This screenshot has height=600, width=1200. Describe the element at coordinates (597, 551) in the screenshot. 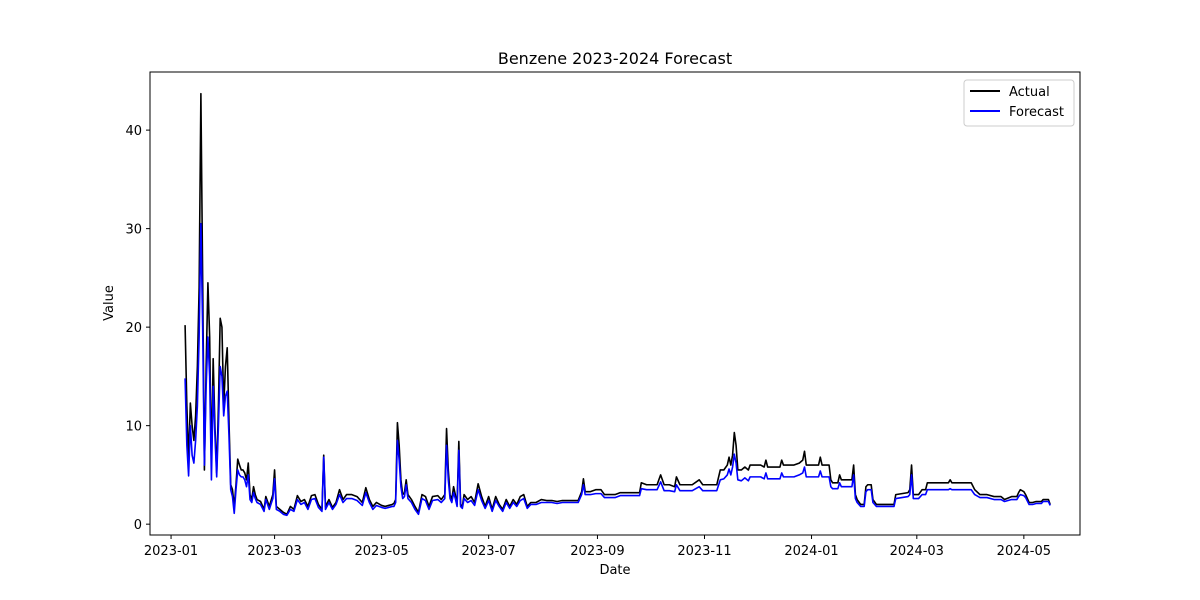

I see `x-tick-label: 2023-09` at that location.